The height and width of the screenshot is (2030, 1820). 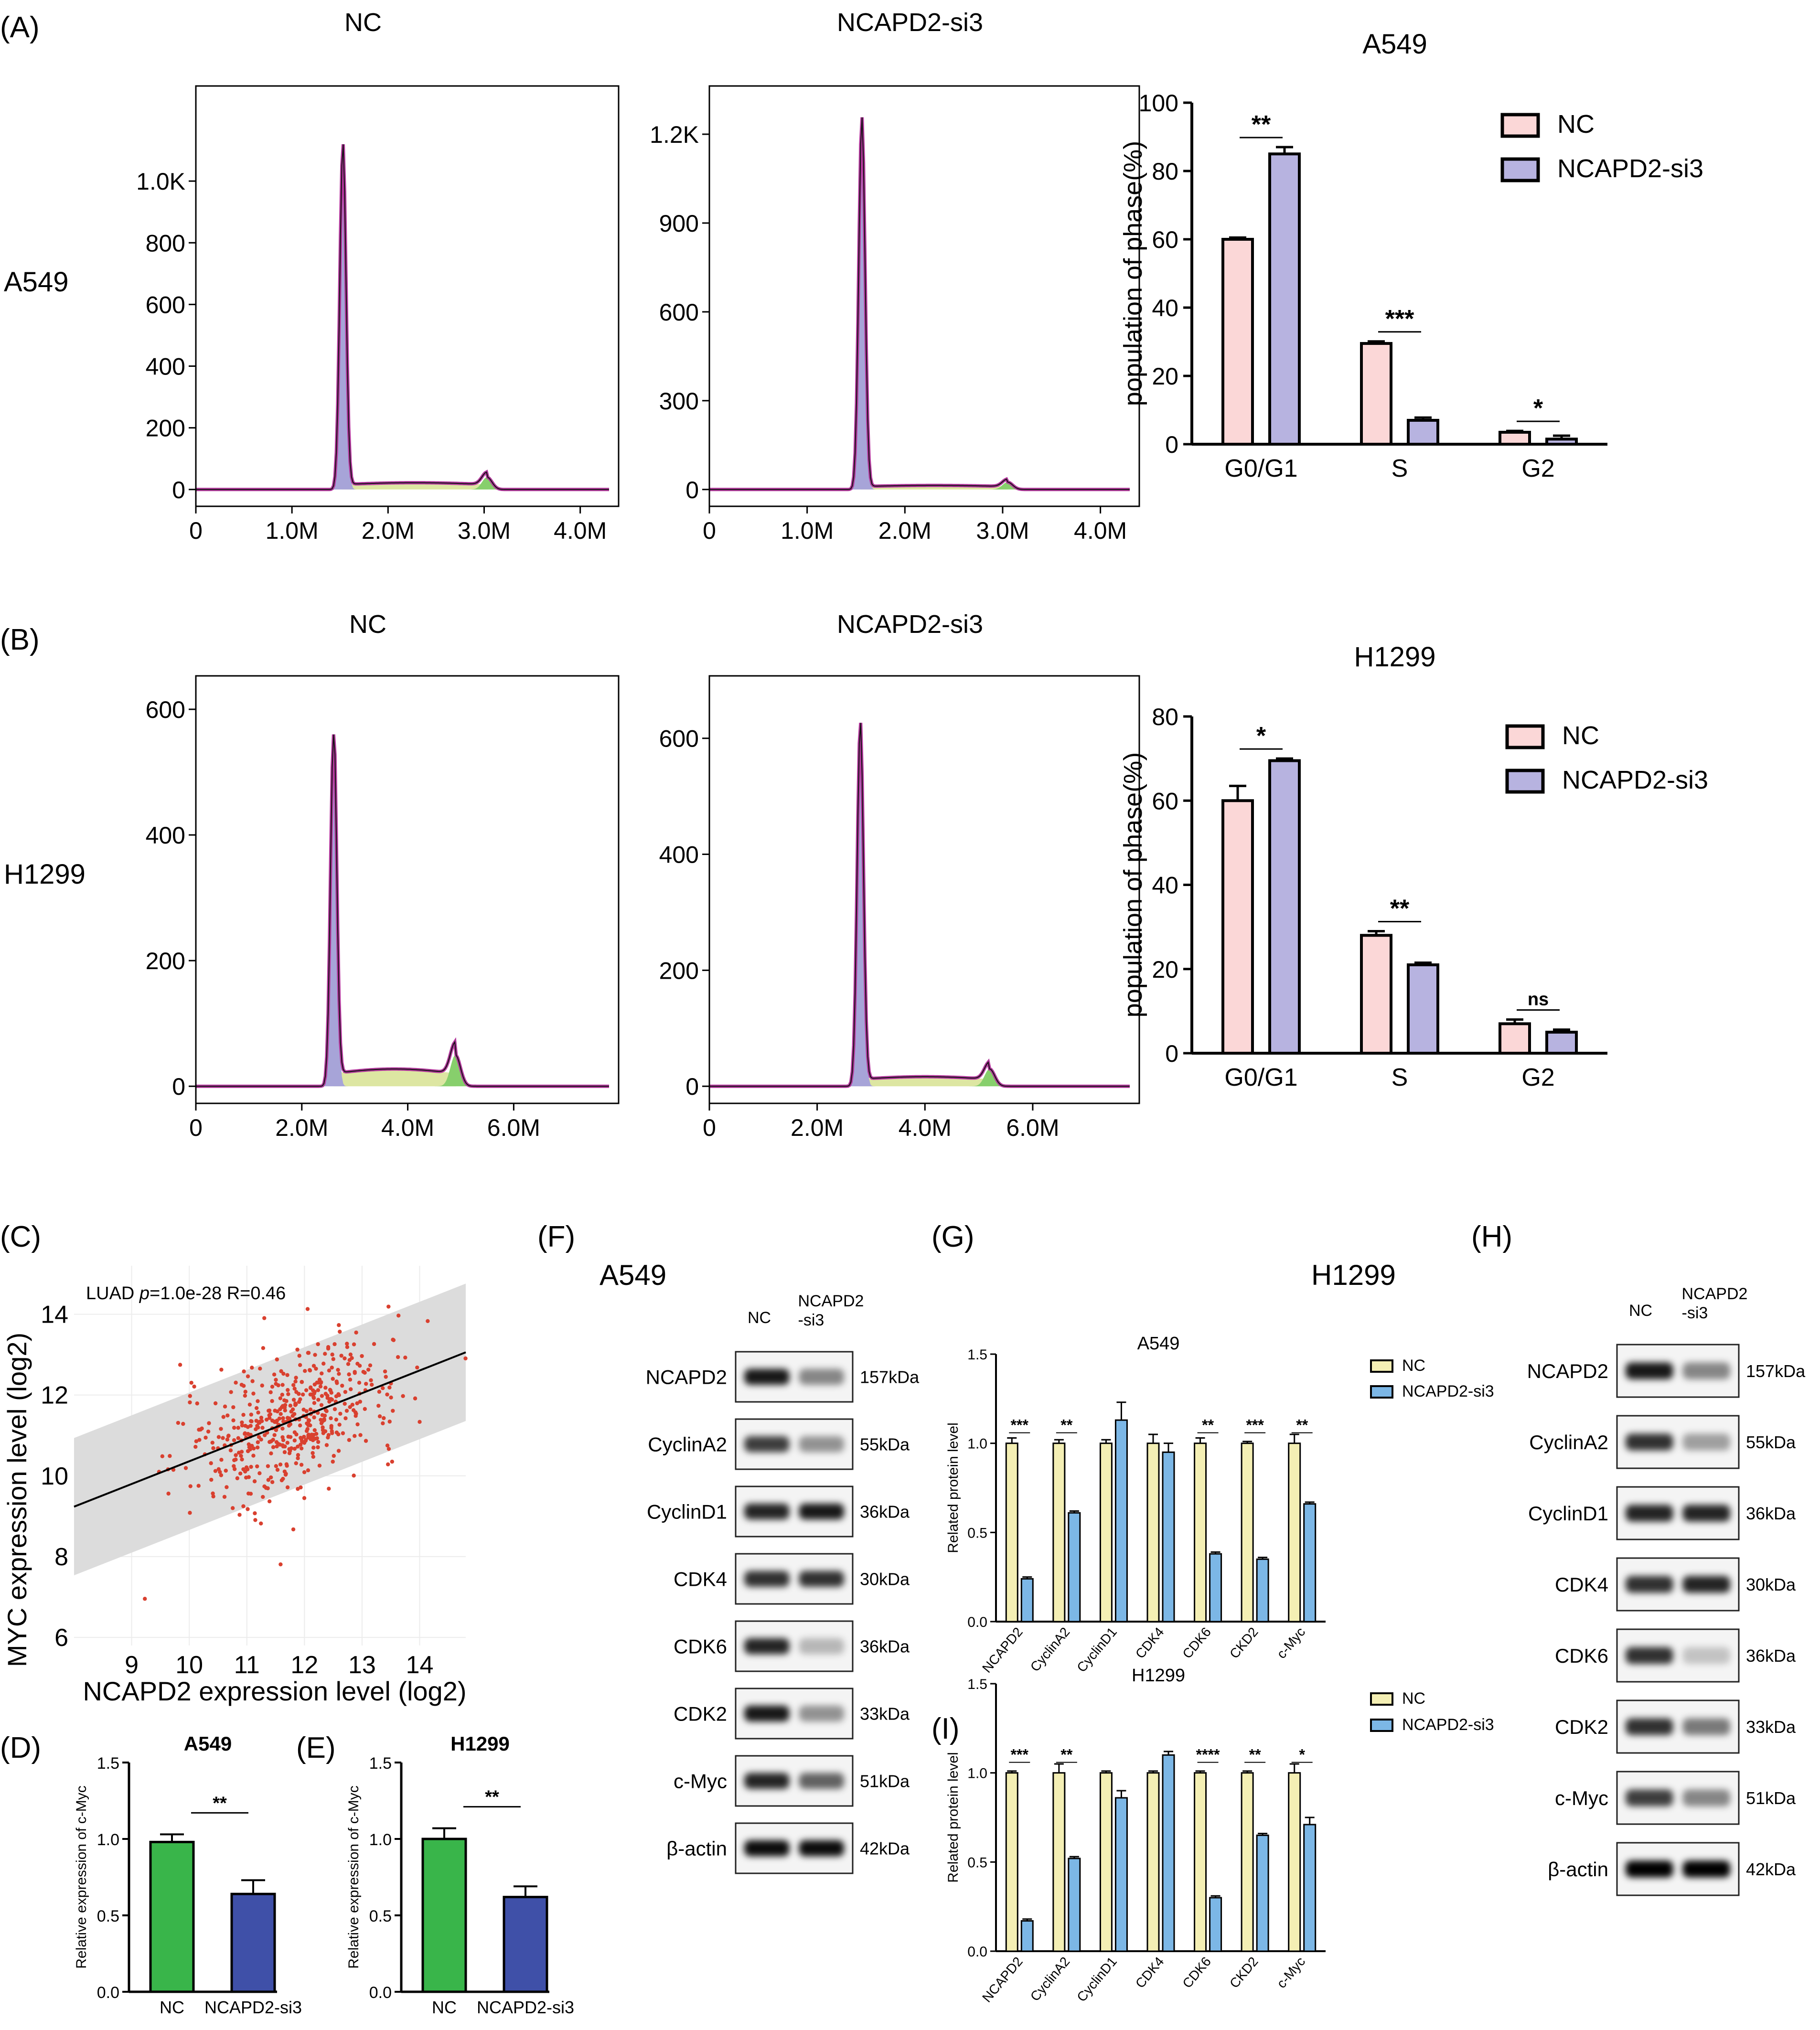 What do you see at coordinates (679, 855) in the screenshot?
I see `y-tick-label: 400` at bounding box center [679, 855].